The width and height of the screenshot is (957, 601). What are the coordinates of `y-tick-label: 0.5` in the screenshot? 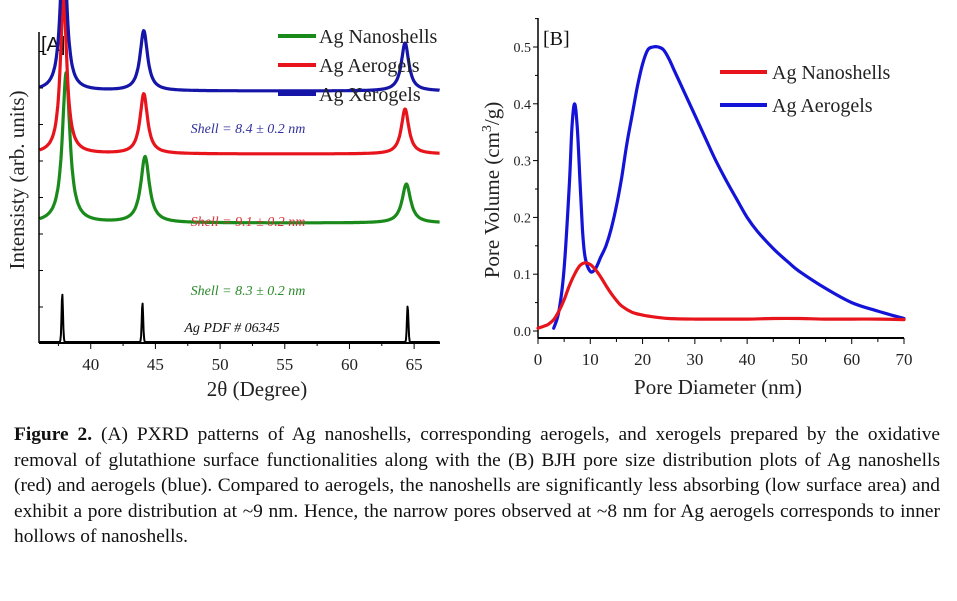 It's located at (523, 48).